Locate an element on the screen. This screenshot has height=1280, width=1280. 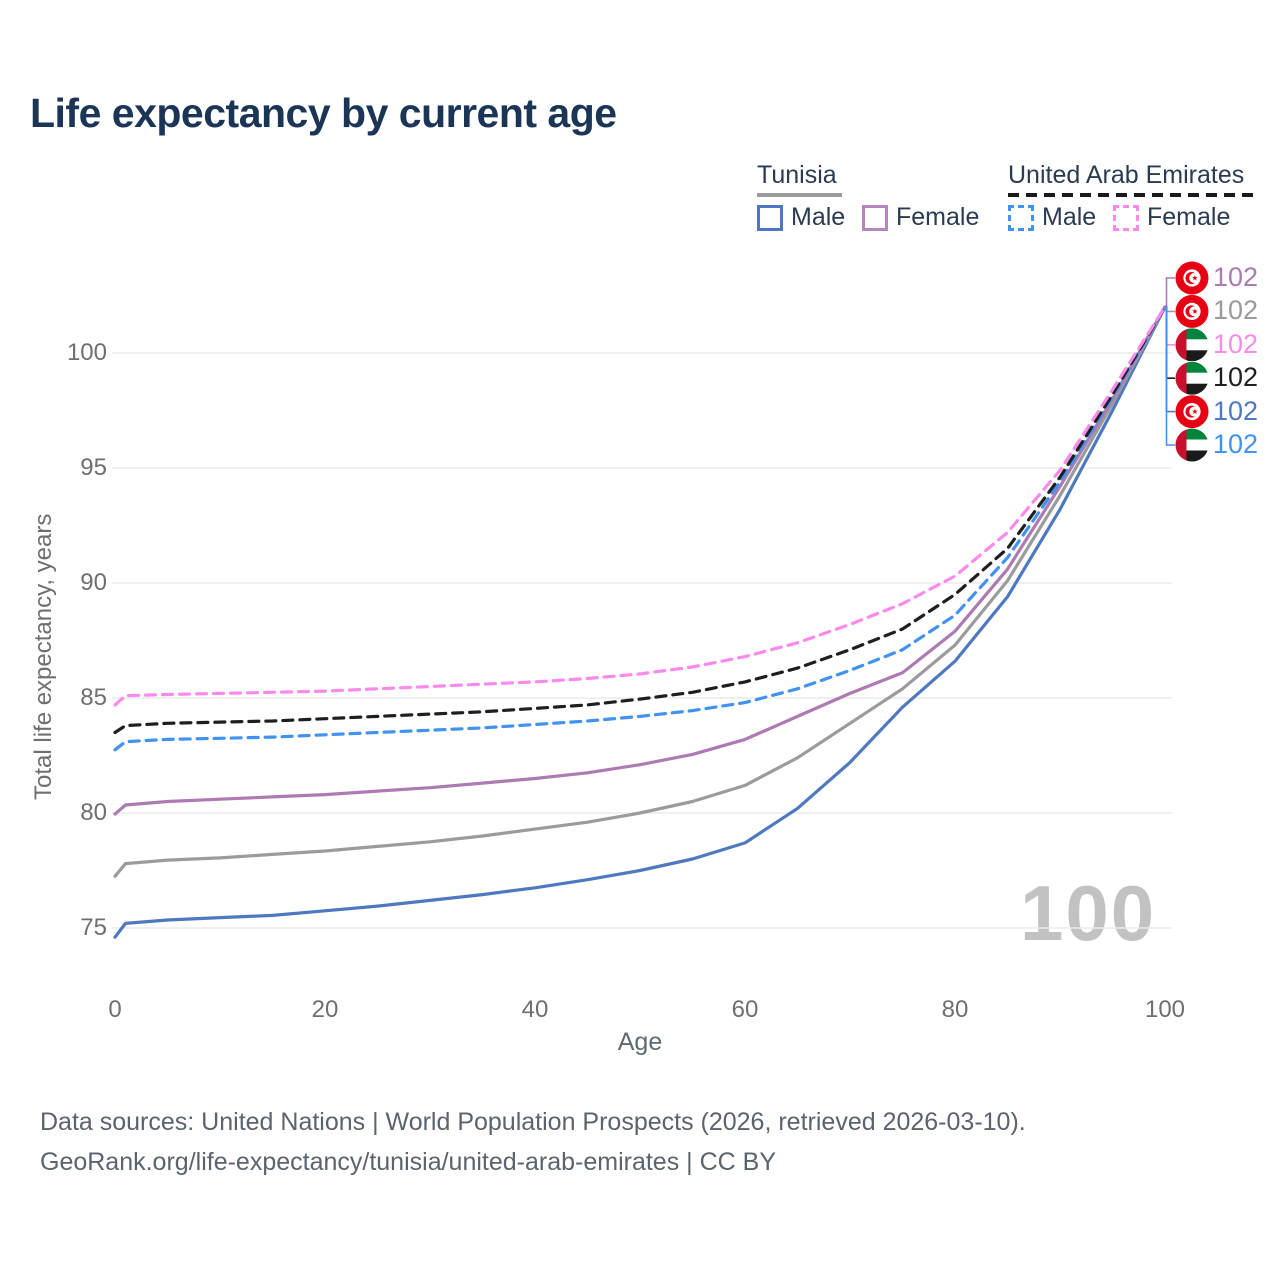
legend-group-uae: United Arab Emirates is located at coordinates (1131, 179).